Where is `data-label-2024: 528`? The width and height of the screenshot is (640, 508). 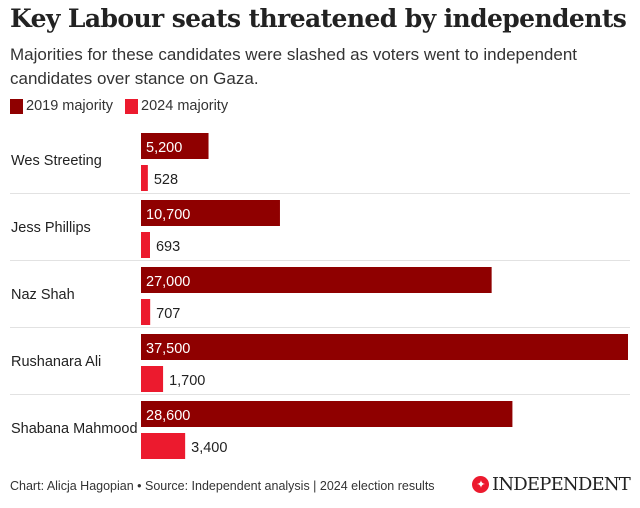
data-label-2024: 528 is located at coordinates (166, 180).